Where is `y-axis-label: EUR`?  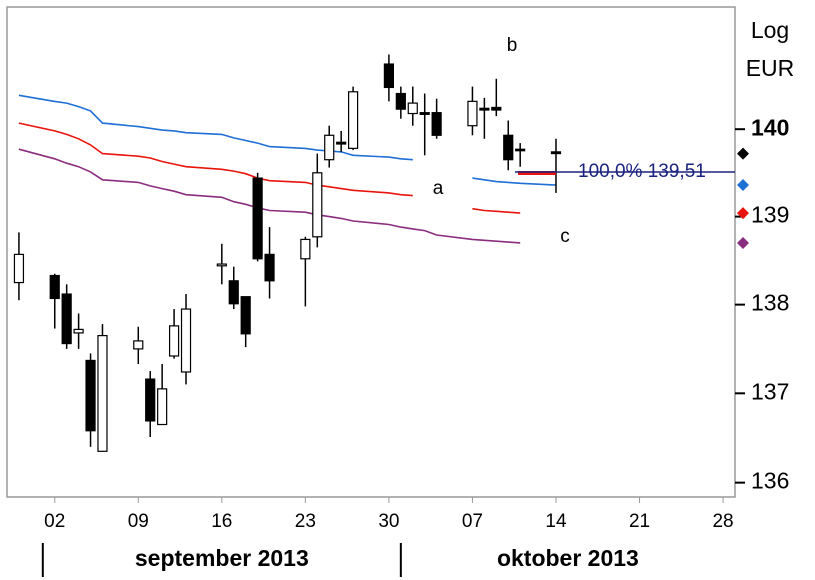 y-axis-label: EUR is located at coordinates (770, 68).